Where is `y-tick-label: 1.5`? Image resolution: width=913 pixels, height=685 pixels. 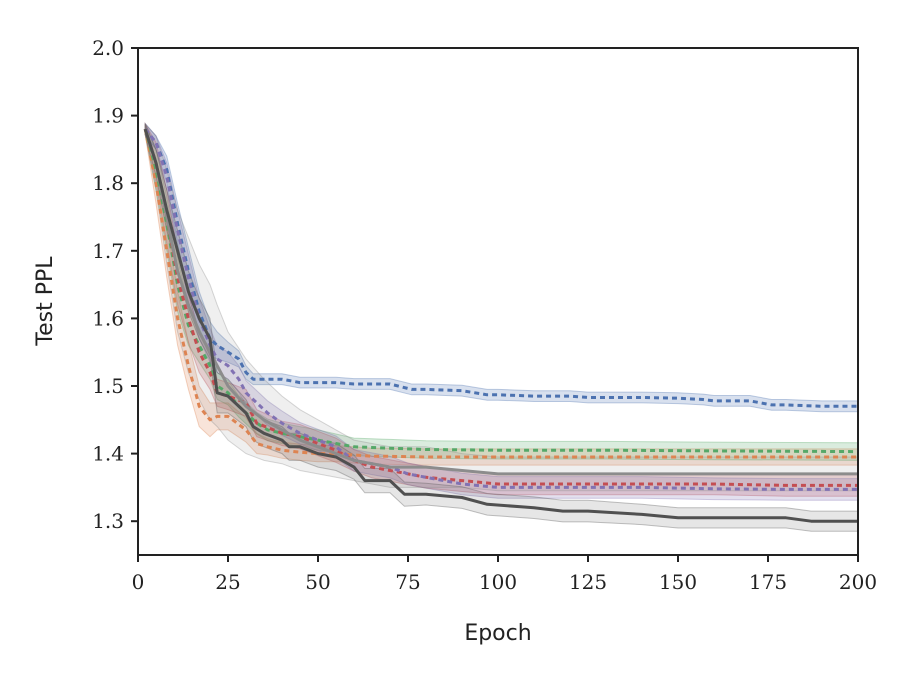
y-tick-label: 1.5 is located at coordinates (108, 386).